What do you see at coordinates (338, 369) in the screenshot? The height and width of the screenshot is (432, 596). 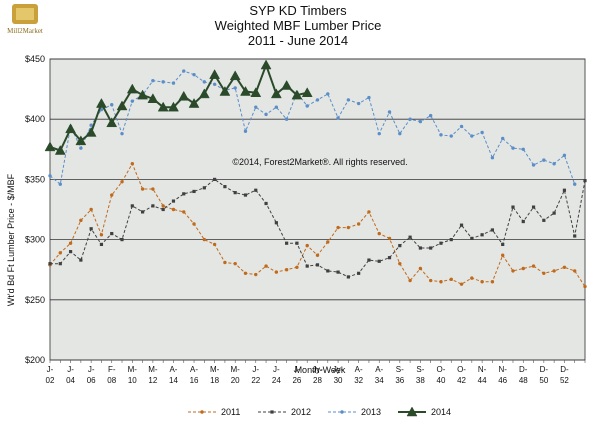 I see `x-tick-label-month: Jy-` at bounding box center [338, 369].